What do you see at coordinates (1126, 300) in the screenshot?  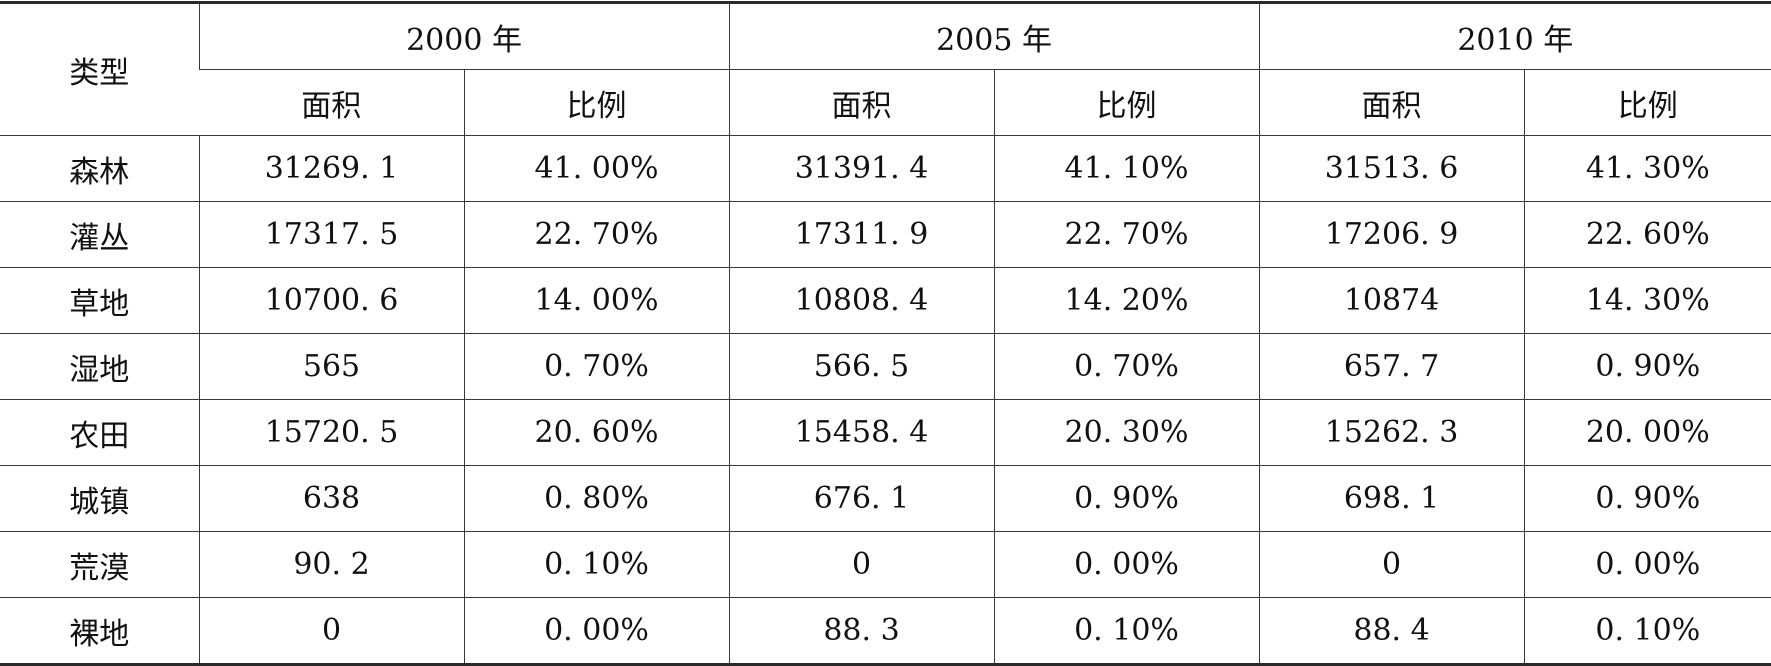 I see `ratio-cell: 14. 20%` at bounding box center [1126, 300].